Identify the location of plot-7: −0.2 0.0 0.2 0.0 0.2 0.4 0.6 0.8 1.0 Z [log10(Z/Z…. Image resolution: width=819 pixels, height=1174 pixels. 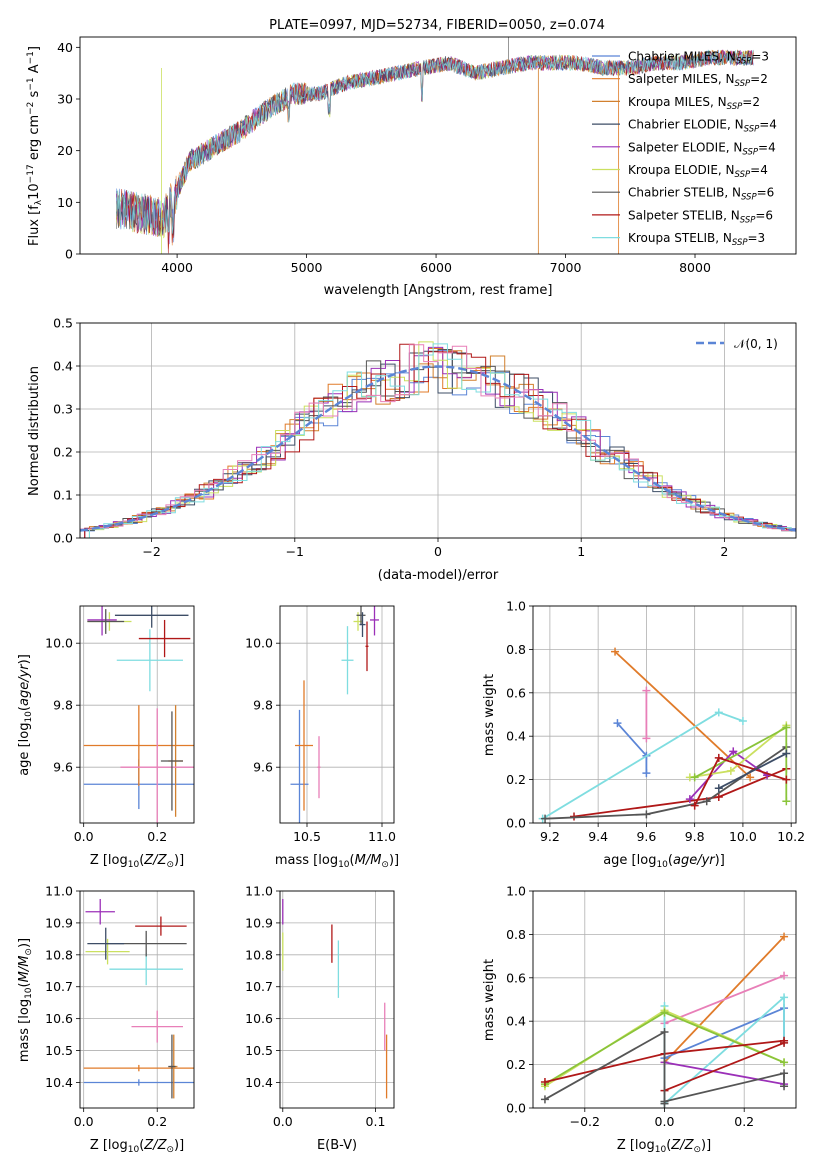
(639, 1019).